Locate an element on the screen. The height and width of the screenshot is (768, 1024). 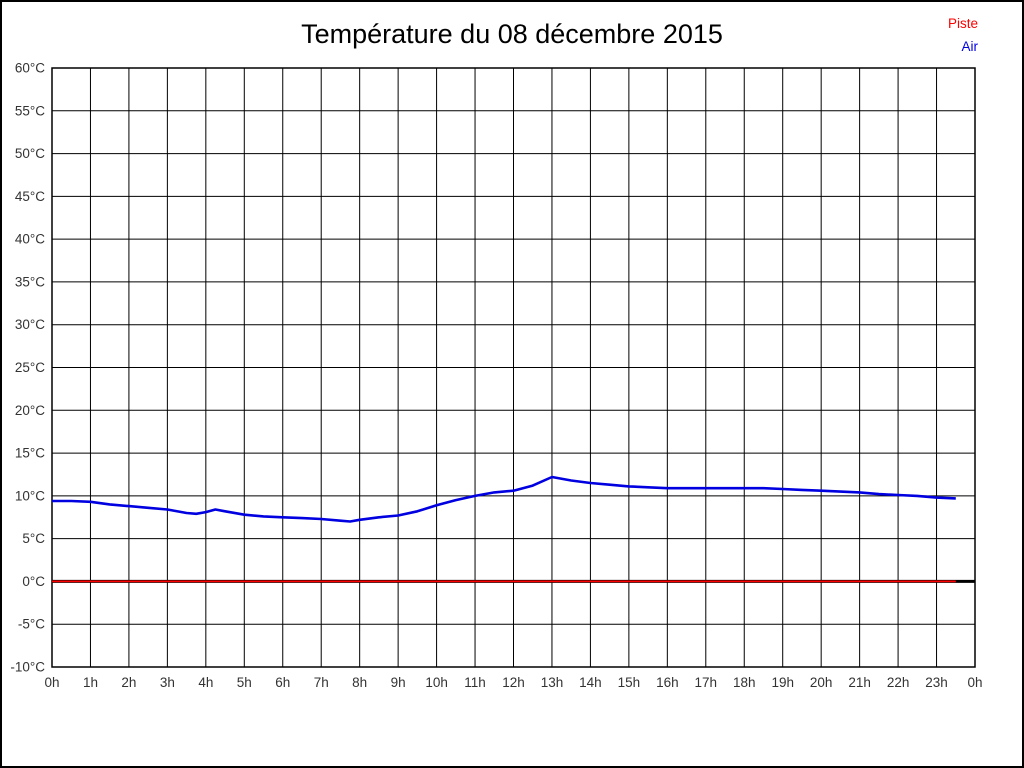
series-line-air is located at coordinates (504, 499).